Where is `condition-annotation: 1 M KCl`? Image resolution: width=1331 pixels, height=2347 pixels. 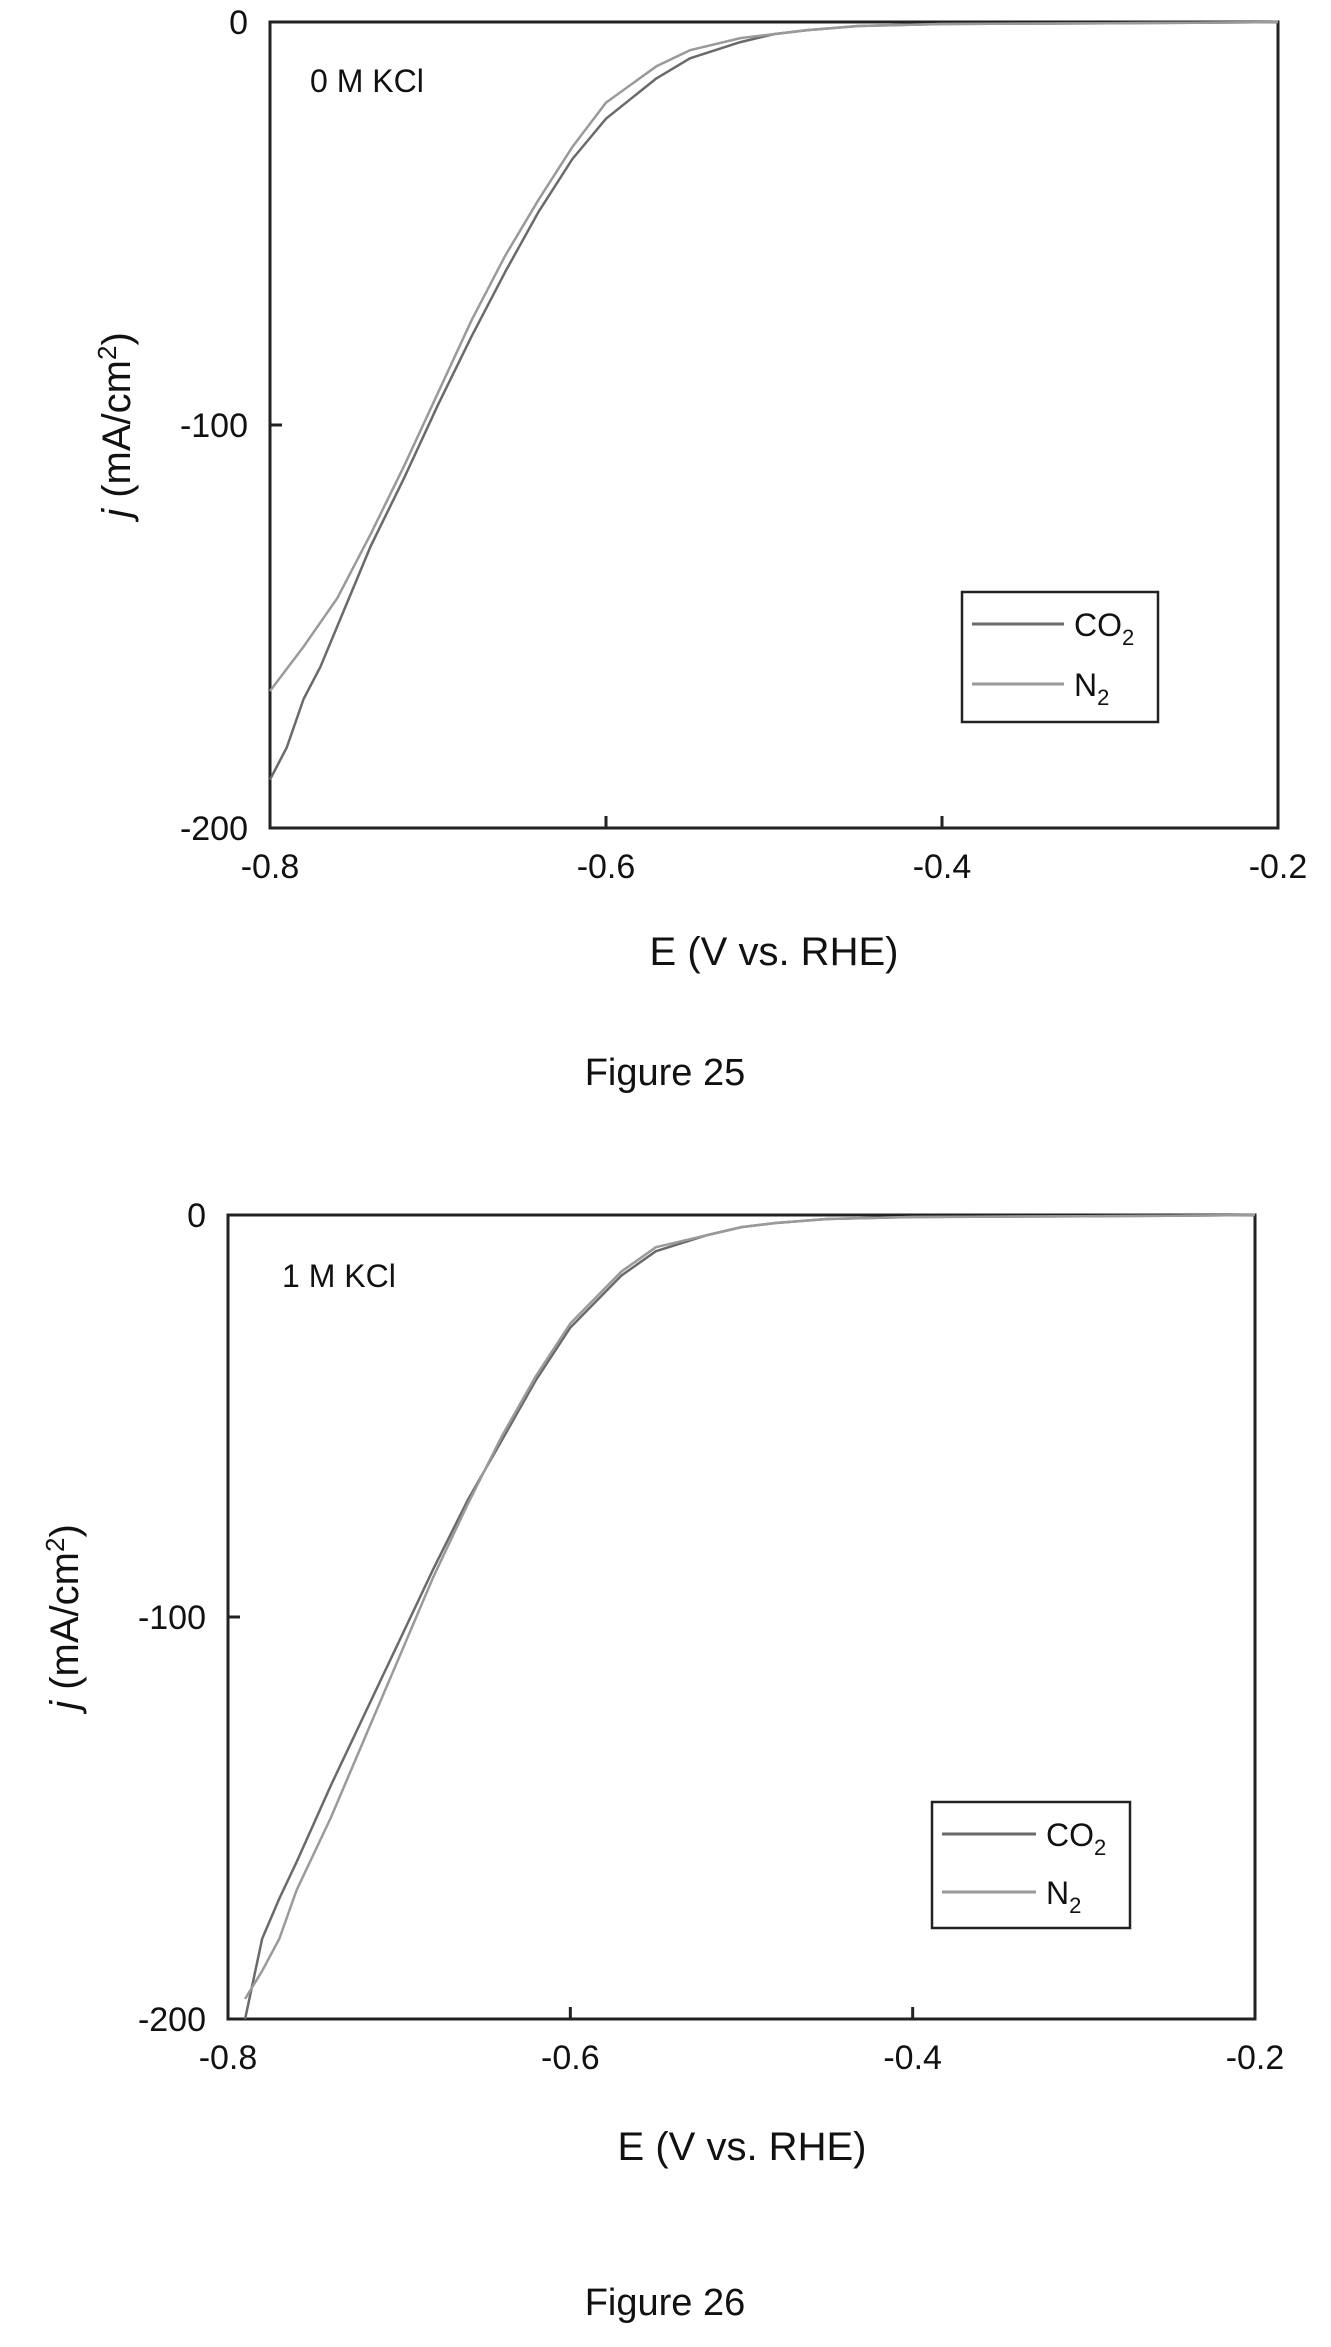 condition-annotation: 1 M KCl is located at coordinates (339, 1276).